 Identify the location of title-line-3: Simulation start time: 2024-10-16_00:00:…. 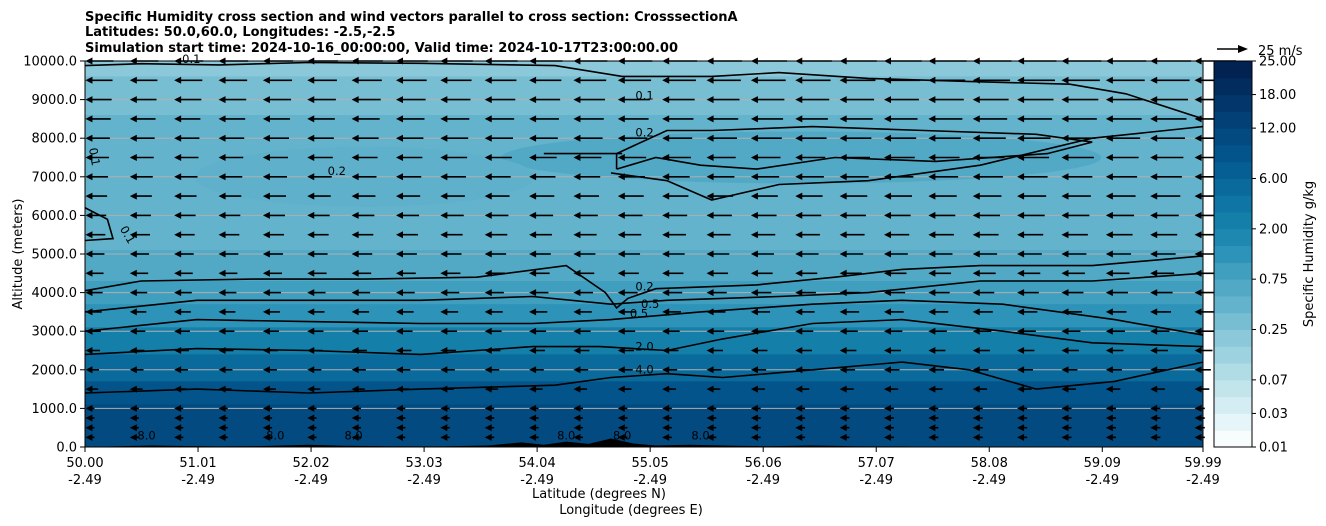
(381, 48).